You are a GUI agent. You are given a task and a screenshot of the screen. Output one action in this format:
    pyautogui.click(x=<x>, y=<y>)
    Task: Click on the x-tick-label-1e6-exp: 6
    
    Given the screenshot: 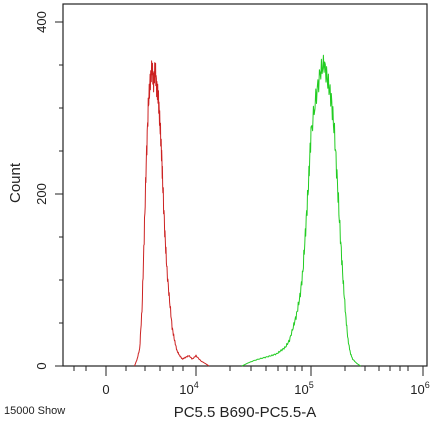 What is the action you would take?
    pyautogui.click(x=427, y=385)
    